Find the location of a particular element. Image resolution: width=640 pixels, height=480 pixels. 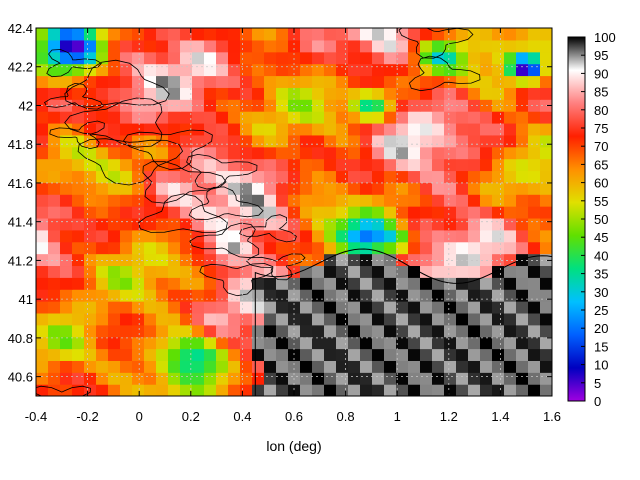

x-tick-label: -0.4 is located at coordinates (36, 416).